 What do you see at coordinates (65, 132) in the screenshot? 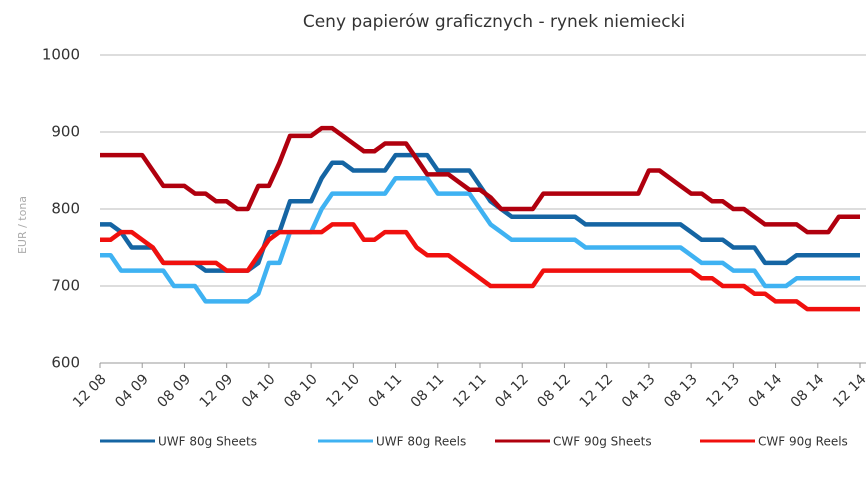
I see `y-tick-label: 900` at bounding box center [65, 132].